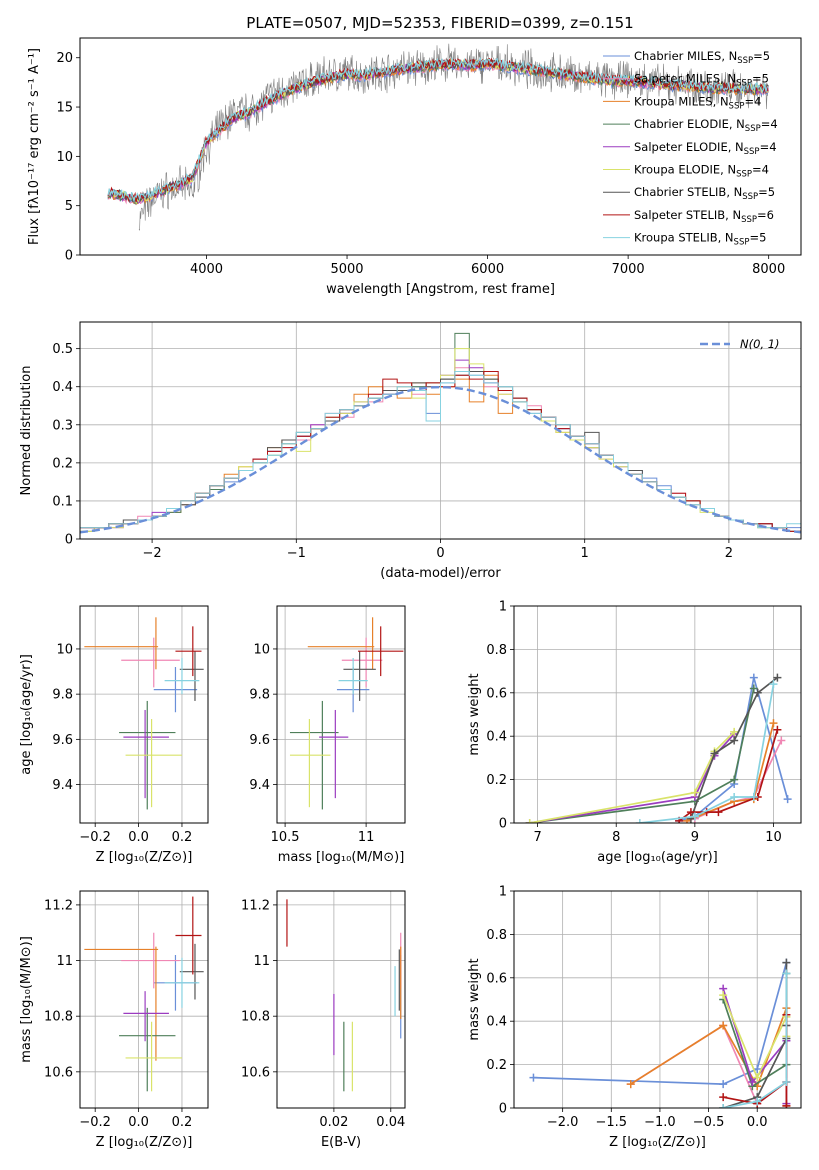  I want to click on z-weight-ytick-label: 1, so click(503, 892).